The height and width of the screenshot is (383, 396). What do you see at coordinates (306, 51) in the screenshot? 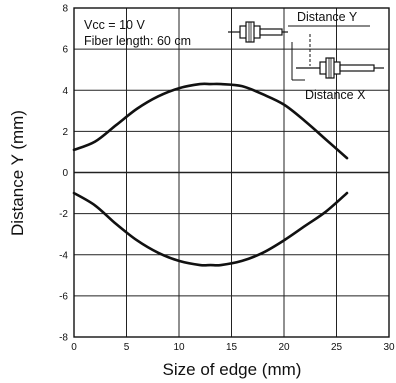
I see `sensor-diagram` at bounding box center [306, 51].